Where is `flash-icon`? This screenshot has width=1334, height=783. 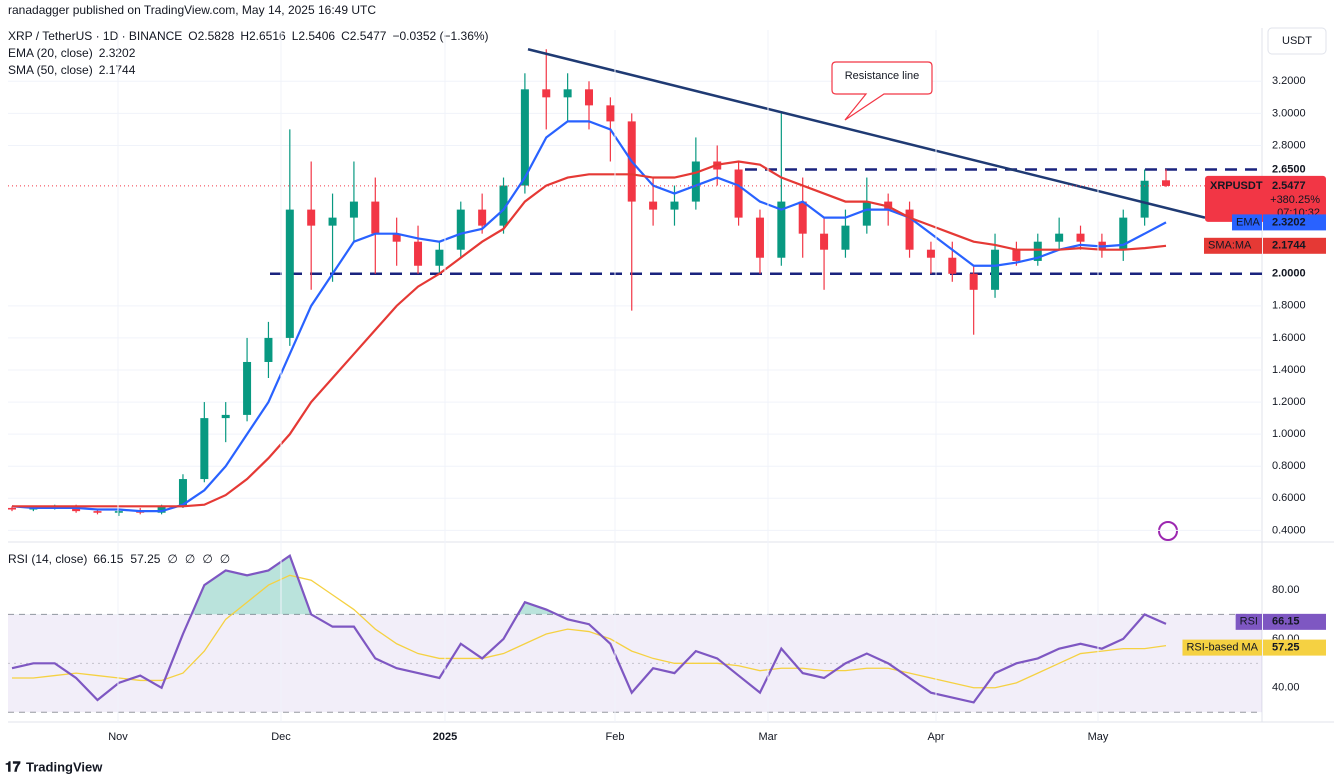 flash-icon is located at coordinates (1168, 531).